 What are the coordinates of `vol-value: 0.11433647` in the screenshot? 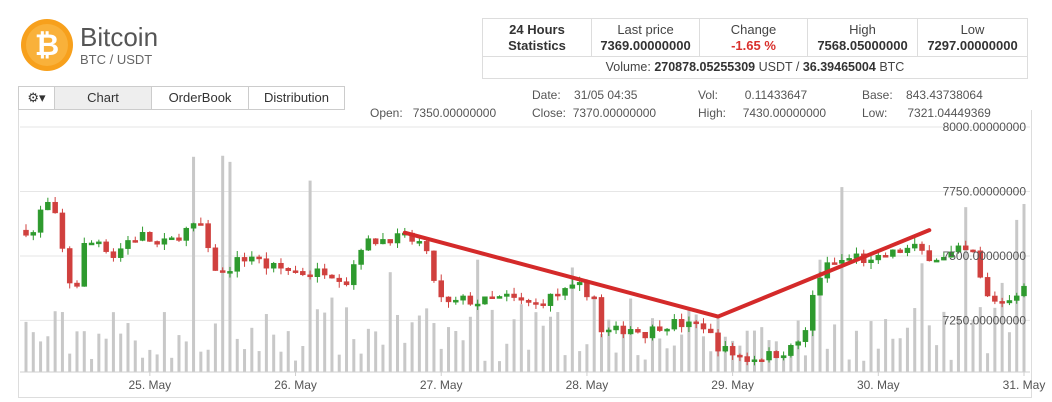 It's located at (776, 95).